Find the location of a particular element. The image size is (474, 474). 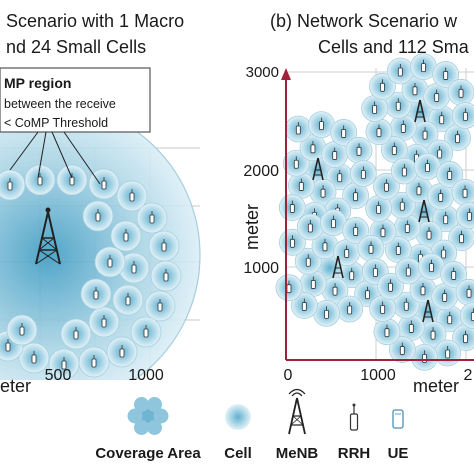

panel-b-xtick-0: 0 is located at coordinates (288, 375).